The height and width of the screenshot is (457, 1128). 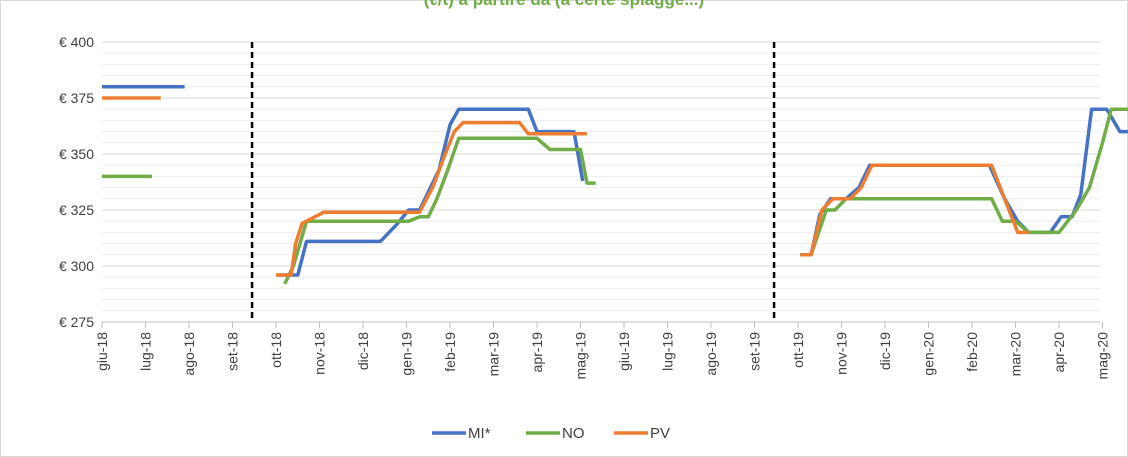 I want to click on legend-item: PV, so click(x=642, y=433).